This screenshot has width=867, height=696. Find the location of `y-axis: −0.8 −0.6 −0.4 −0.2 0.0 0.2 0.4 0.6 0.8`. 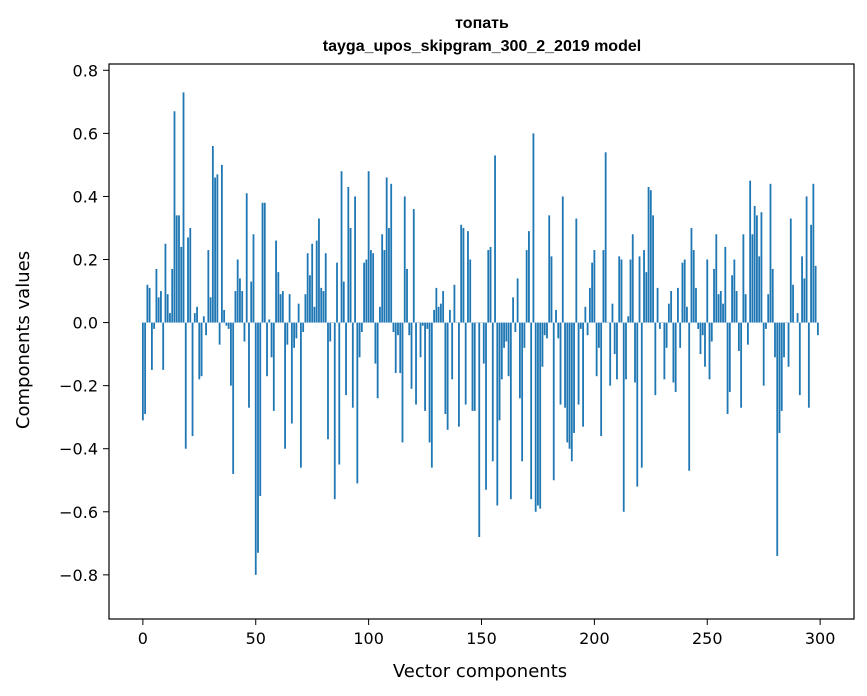

y-axis: −0.8 −0.6 −0.4 −0.2 0.0 0.2 0.4 0.6 0.8 is located at coordinates (84, 323).